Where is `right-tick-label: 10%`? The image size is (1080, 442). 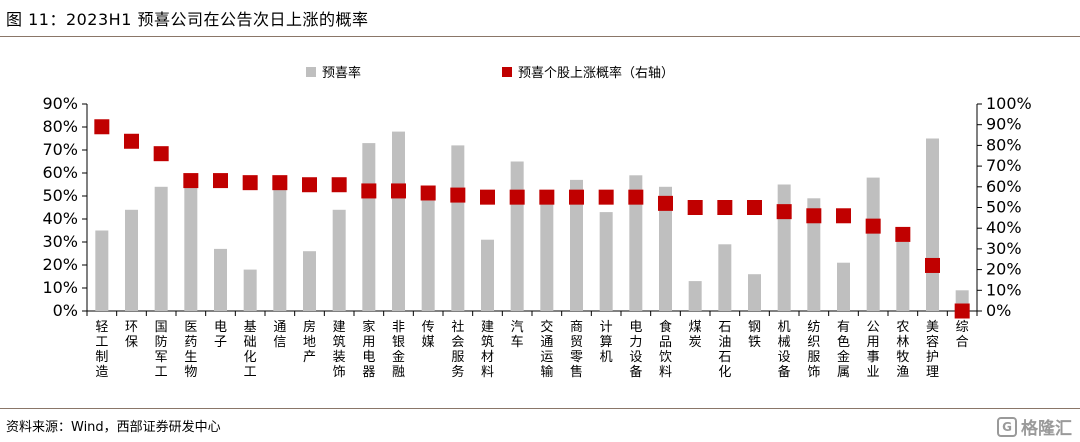
right-tick-label: 10% is located at coordinates (1004, 289).